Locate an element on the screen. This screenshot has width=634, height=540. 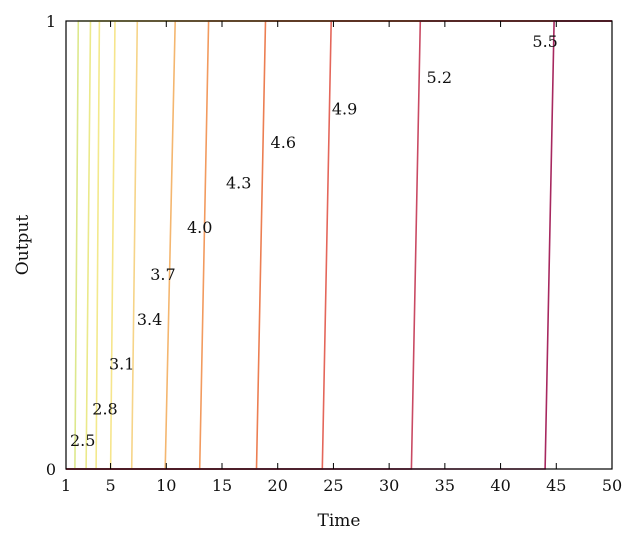
series-label-4.6: 4.6 is located at coordinates (283, 142).